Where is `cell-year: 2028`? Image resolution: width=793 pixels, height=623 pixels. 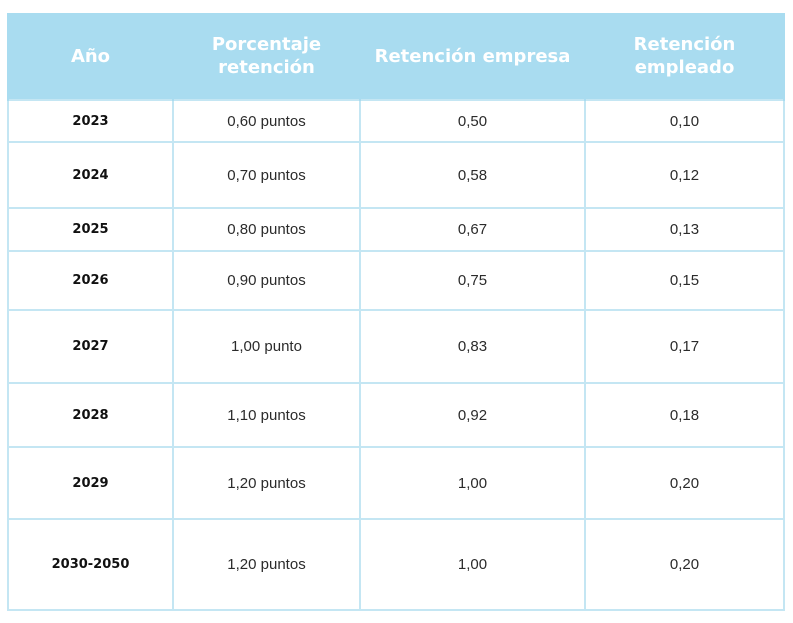
cell-year: 2028 is located at coordinates (90, 415).